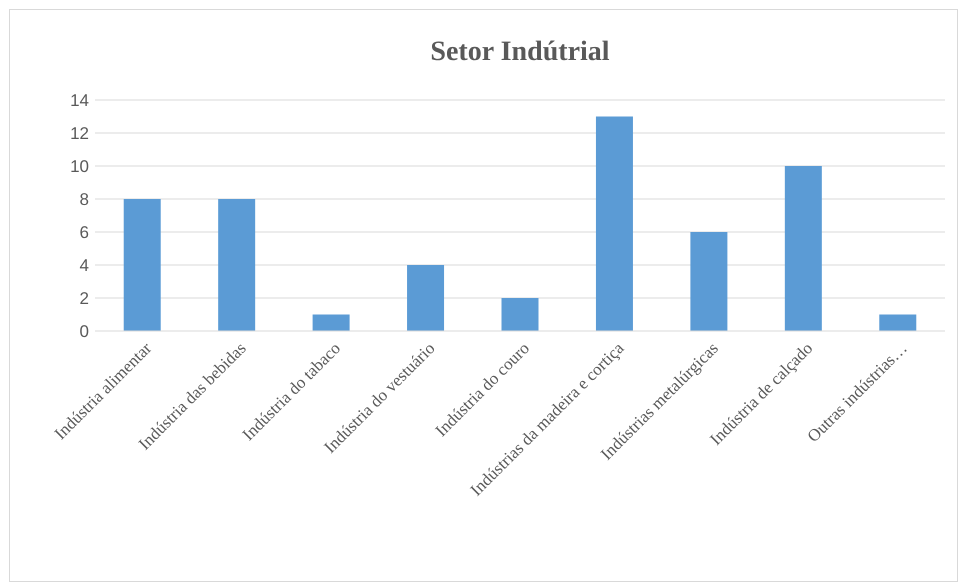 This screenshot has height=583, width=959. Describe the element at coordinates (520, 51) in the screenshot. I see `chart-title: Setor Indútrial` at that location.